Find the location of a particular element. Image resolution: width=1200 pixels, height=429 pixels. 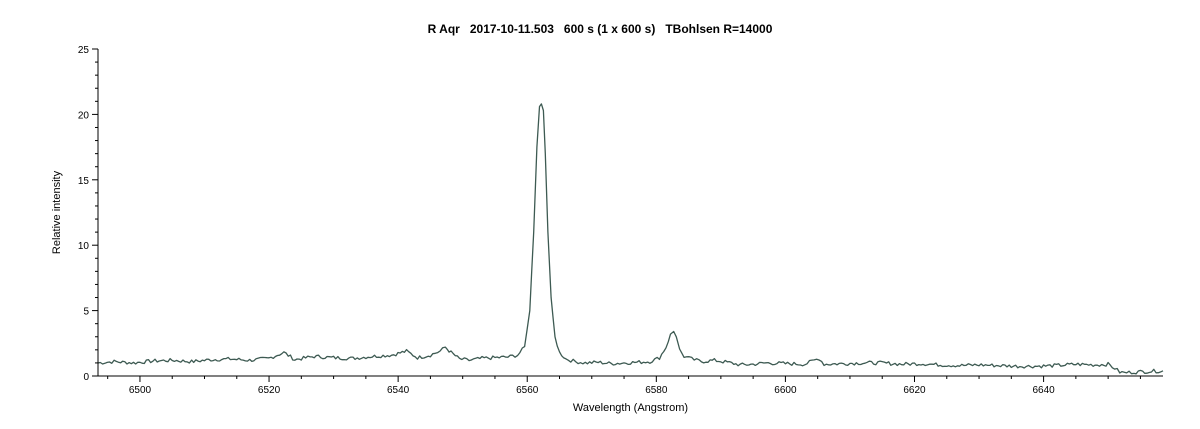

x-tick-label: 6580 is located at coordinates (656, 390).